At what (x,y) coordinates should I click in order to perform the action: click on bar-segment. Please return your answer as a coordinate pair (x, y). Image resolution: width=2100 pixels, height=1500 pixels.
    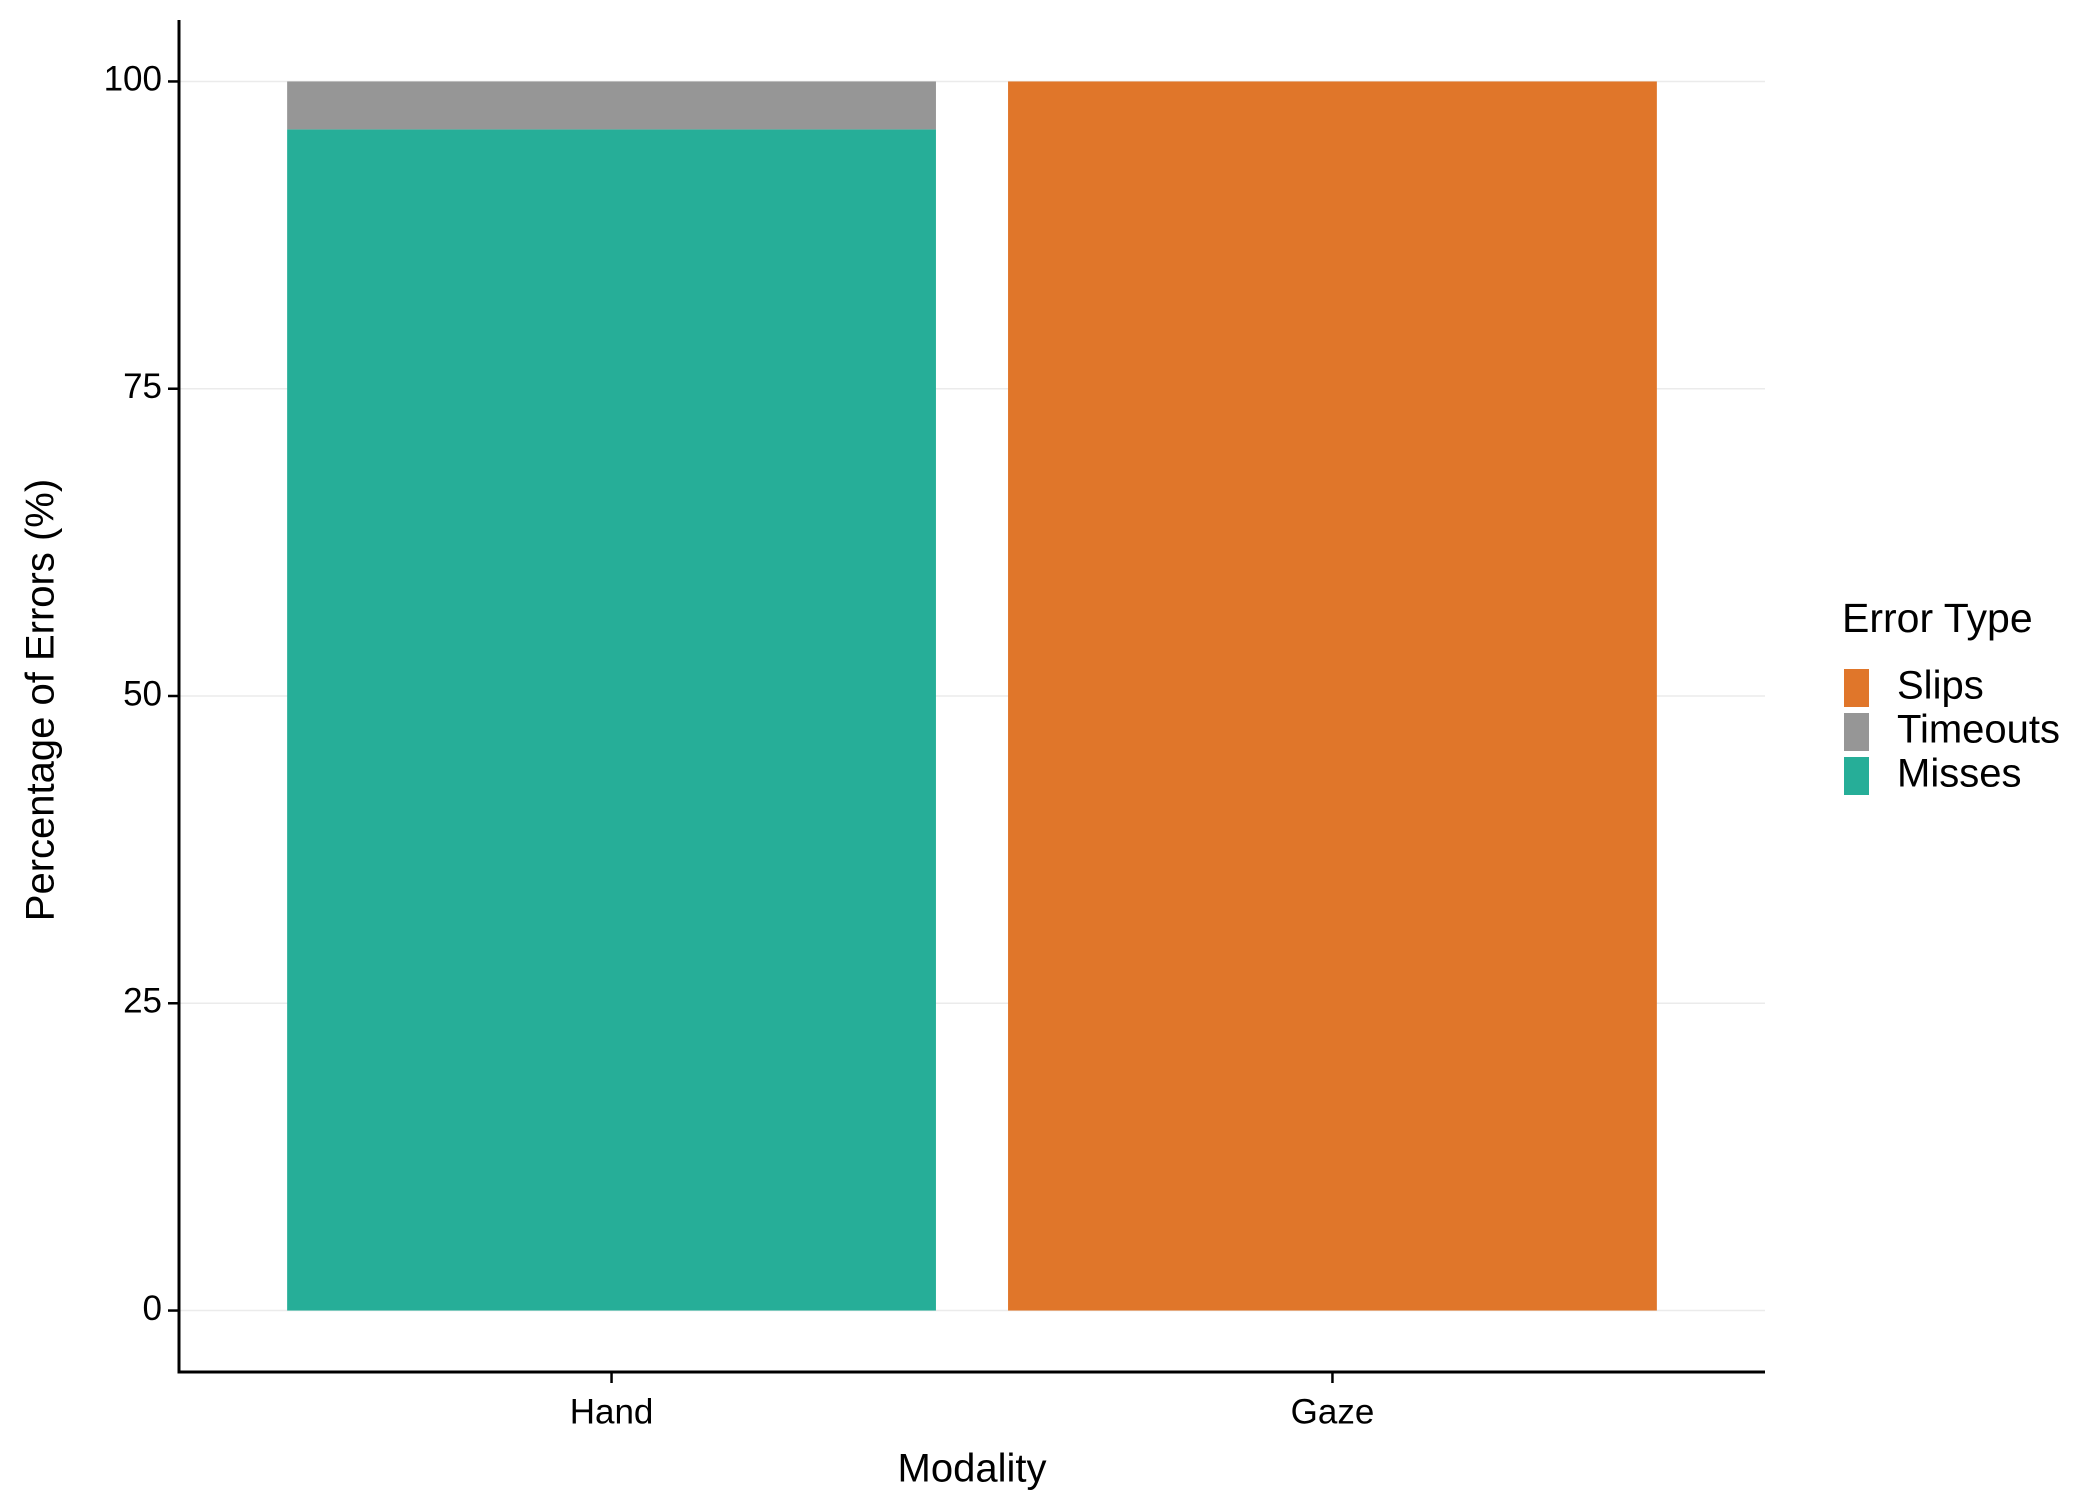
    Looking at the image, I should click on (611, 105).